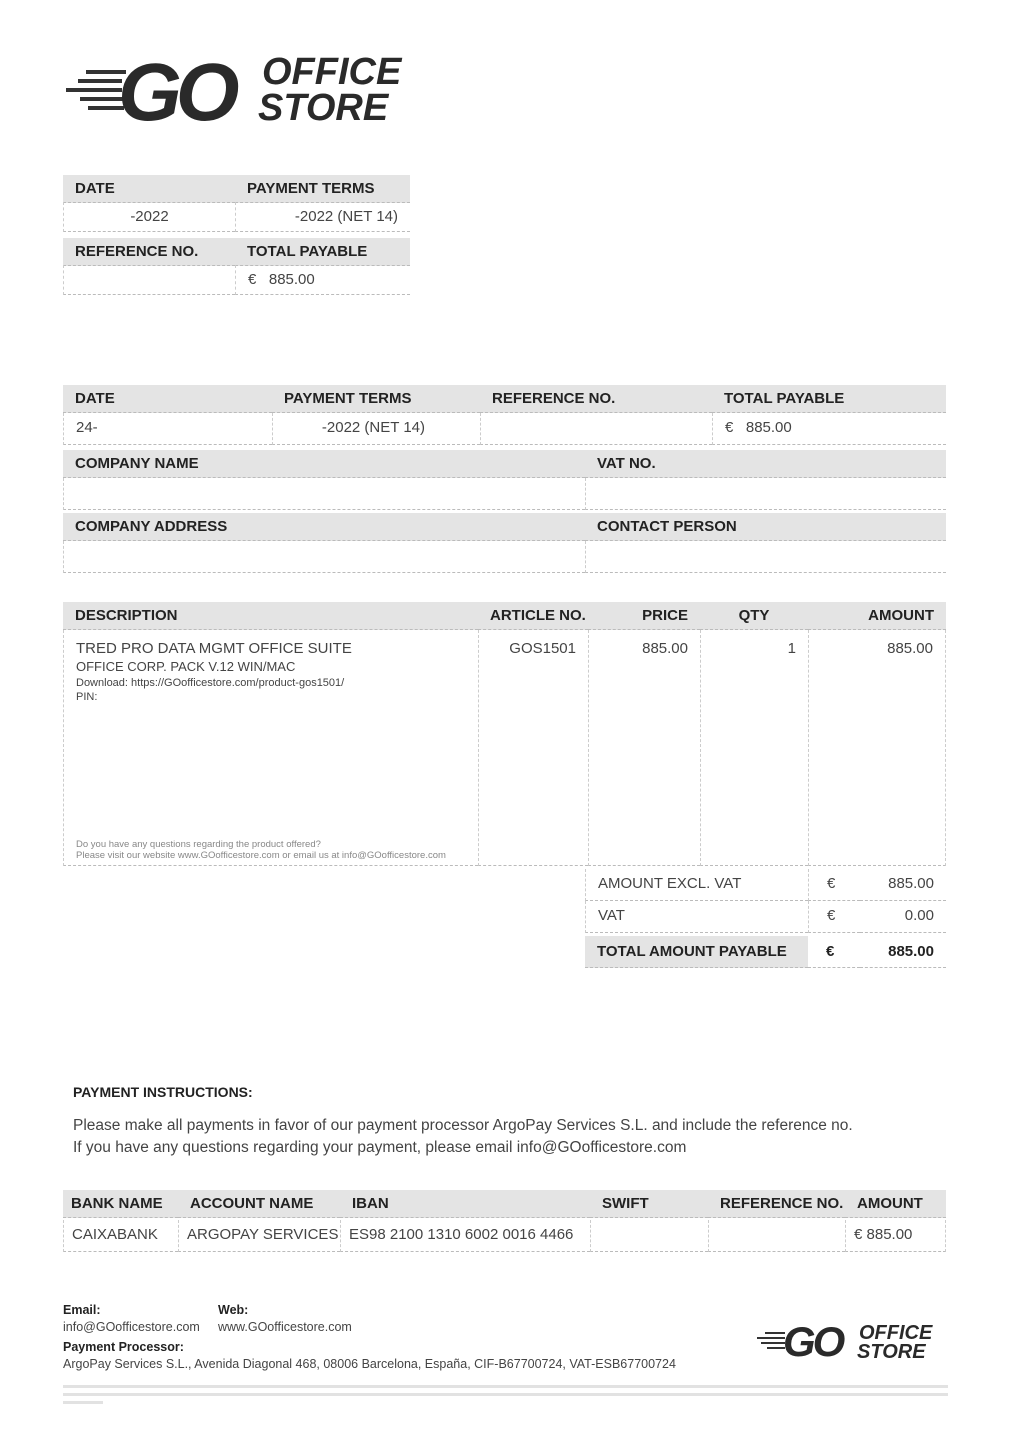  I want to click on bank-name-value: CAIXABANK, so click(120, 1236).